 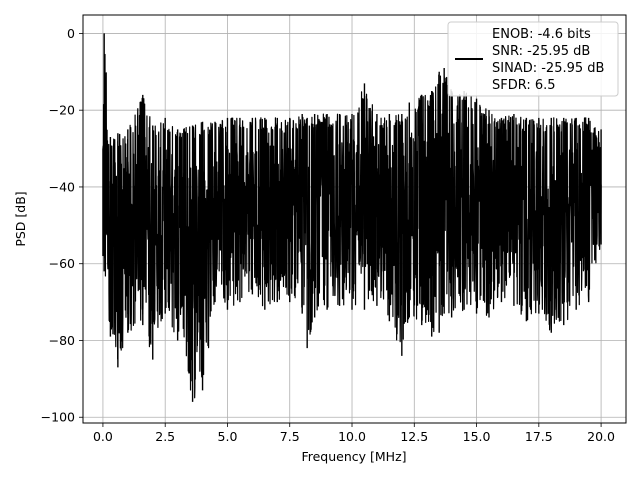 I want to click on legend-entry-sinad: SINAD: -25.95 dB, so click(x=548, y=68).